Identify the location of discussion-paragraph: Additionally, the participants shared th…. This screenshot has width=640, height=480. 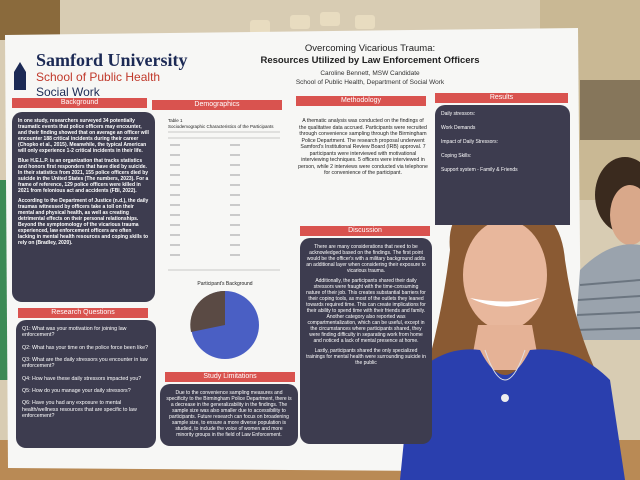
(366, 311).